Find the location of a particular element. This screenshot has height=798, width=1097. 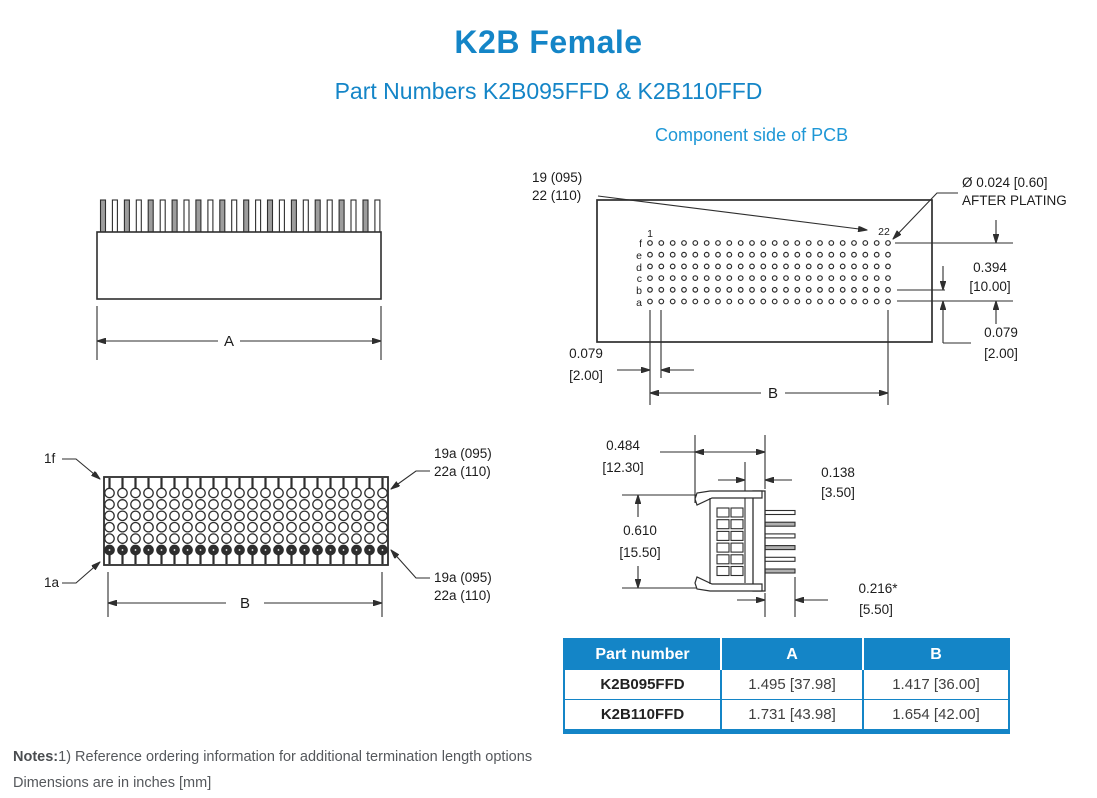

top-view-dim-b-label: B is located at coordinates (245, 603).